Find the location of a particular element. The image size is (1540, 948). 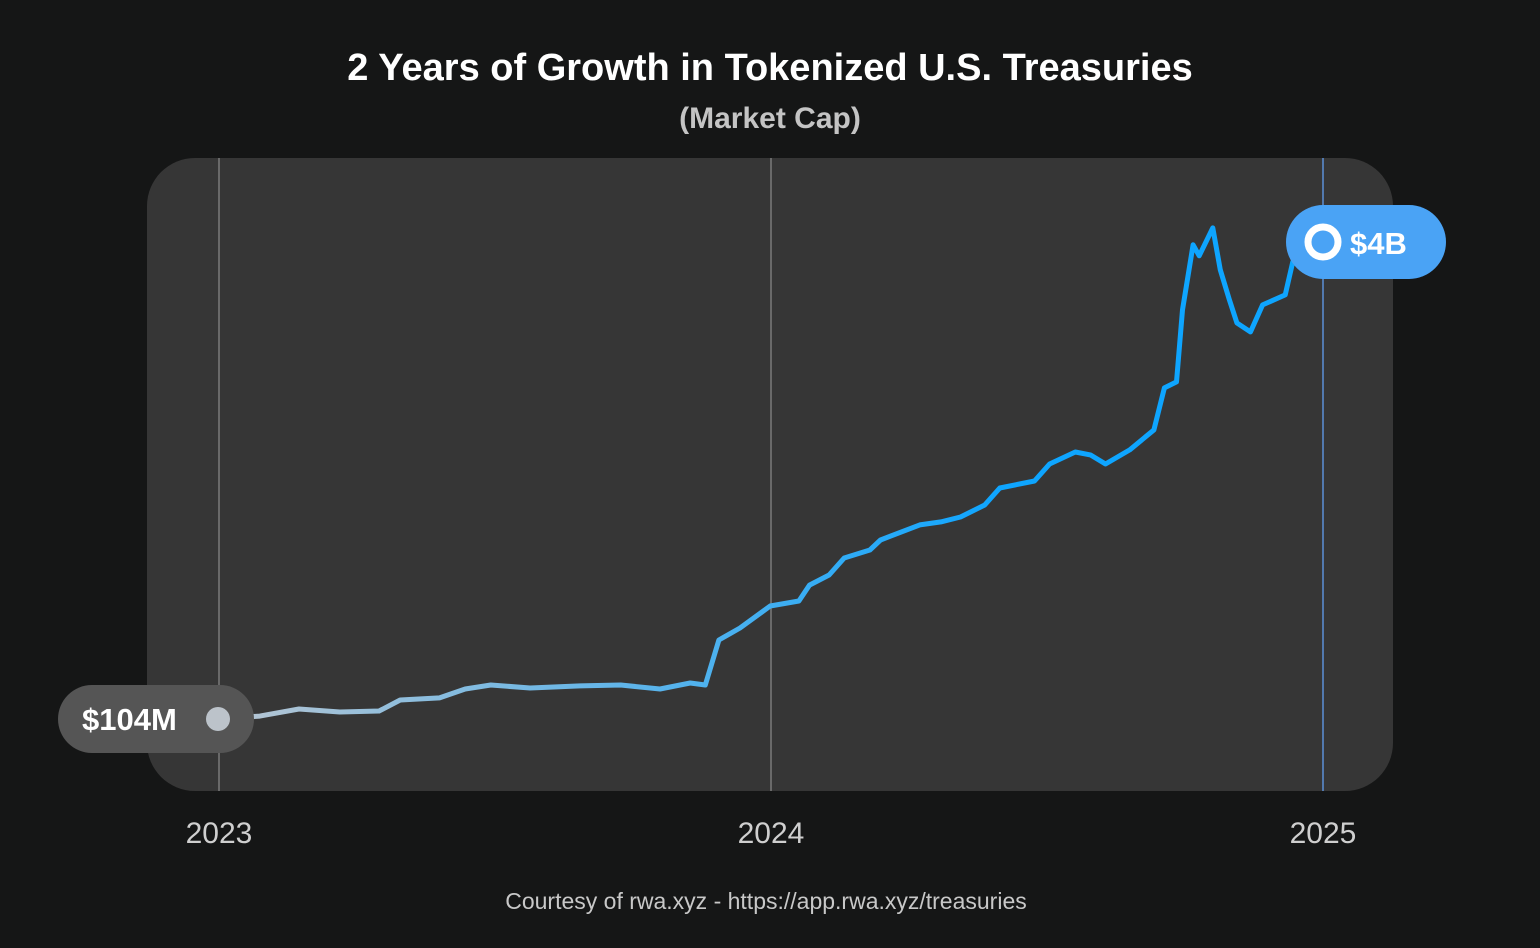

x-tick-label: 2024 is located at coordinates (771, 833).